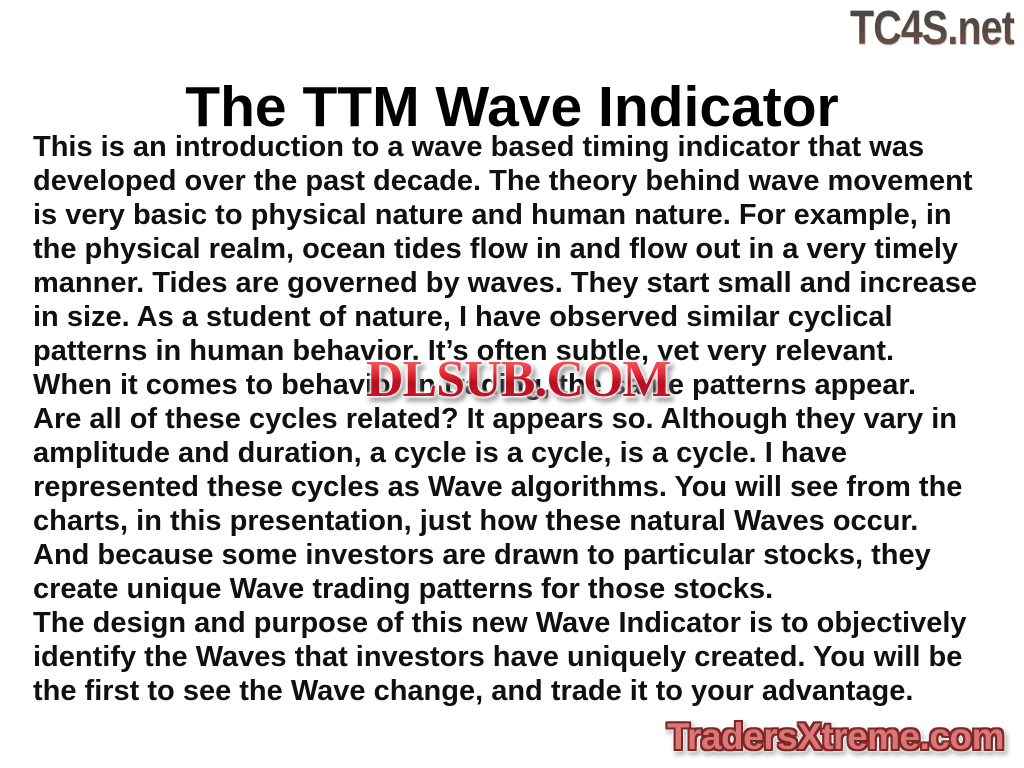 This screenshot has width=1024, height=768. I want to click on dlsub-watermark: DLSUB.COM, so click(518, 379).